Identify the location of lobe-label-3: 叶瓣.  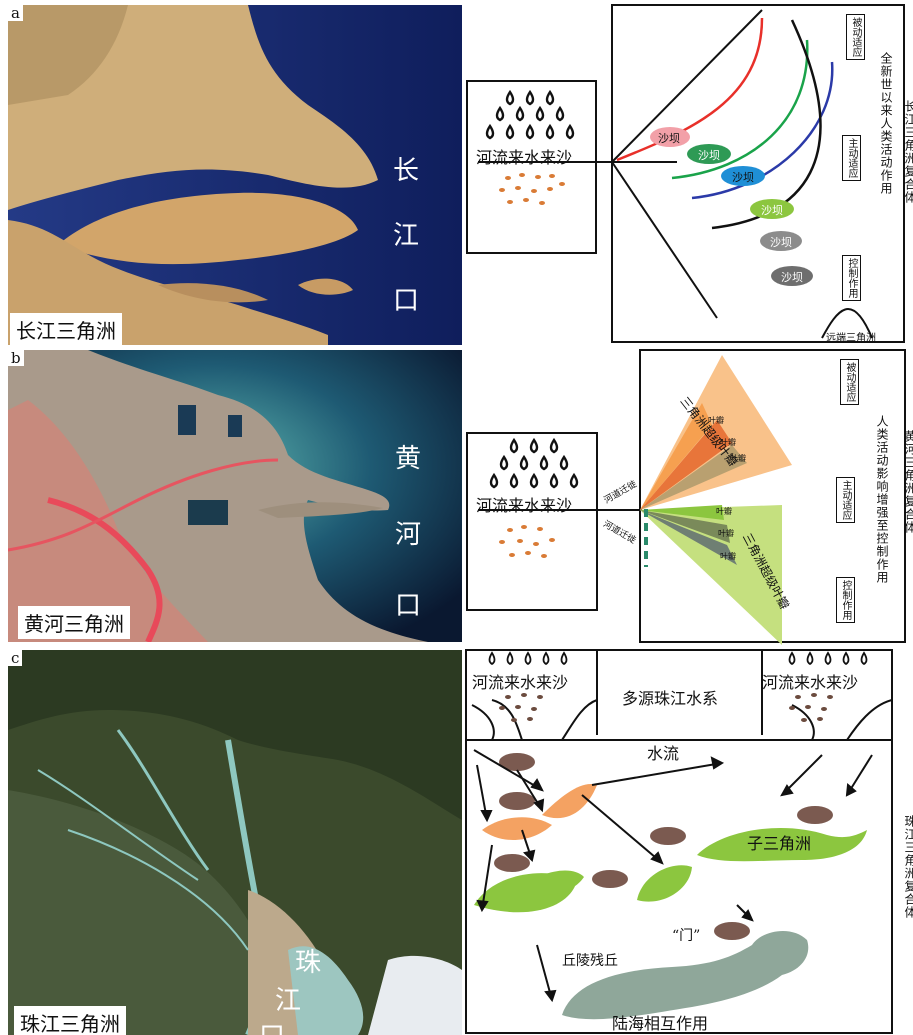
(738, 458).